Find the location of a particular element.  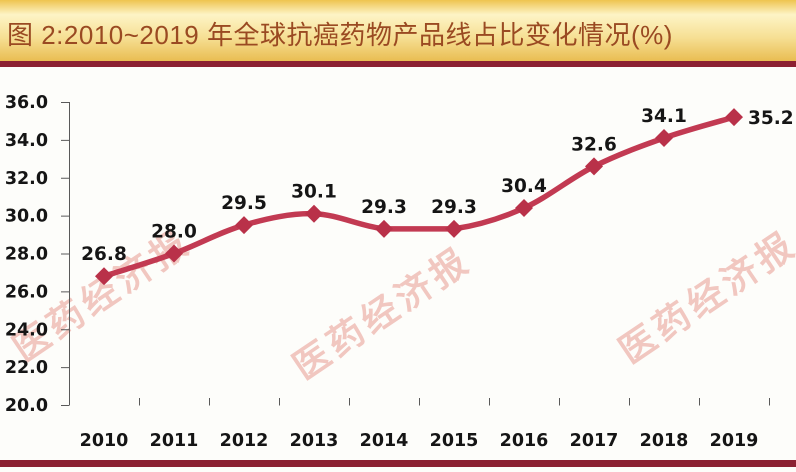

svg-text: 2015 is located at coordinates (454, 441).